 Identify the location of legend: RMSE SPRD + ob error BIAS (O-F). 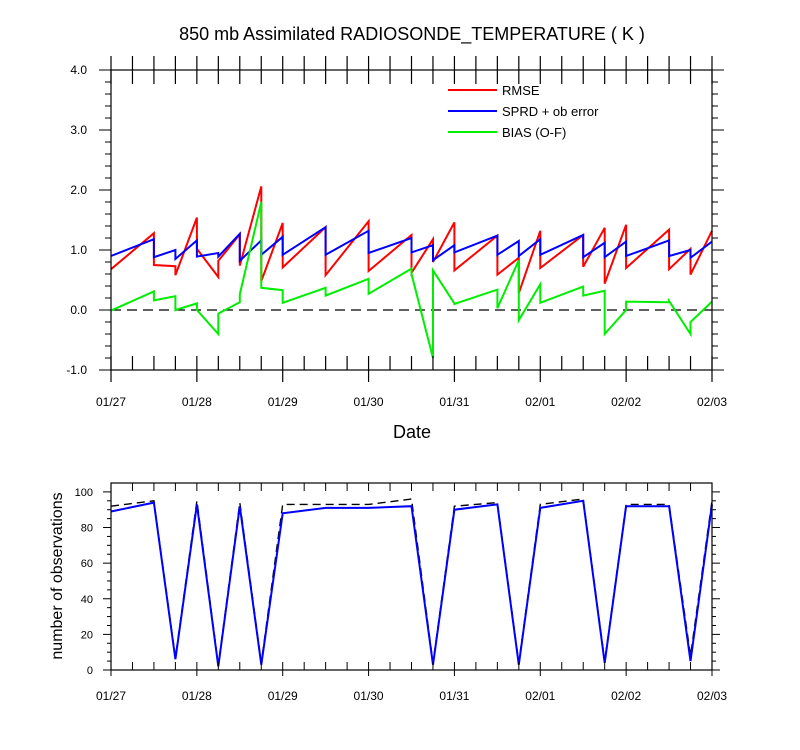
(523, 111).